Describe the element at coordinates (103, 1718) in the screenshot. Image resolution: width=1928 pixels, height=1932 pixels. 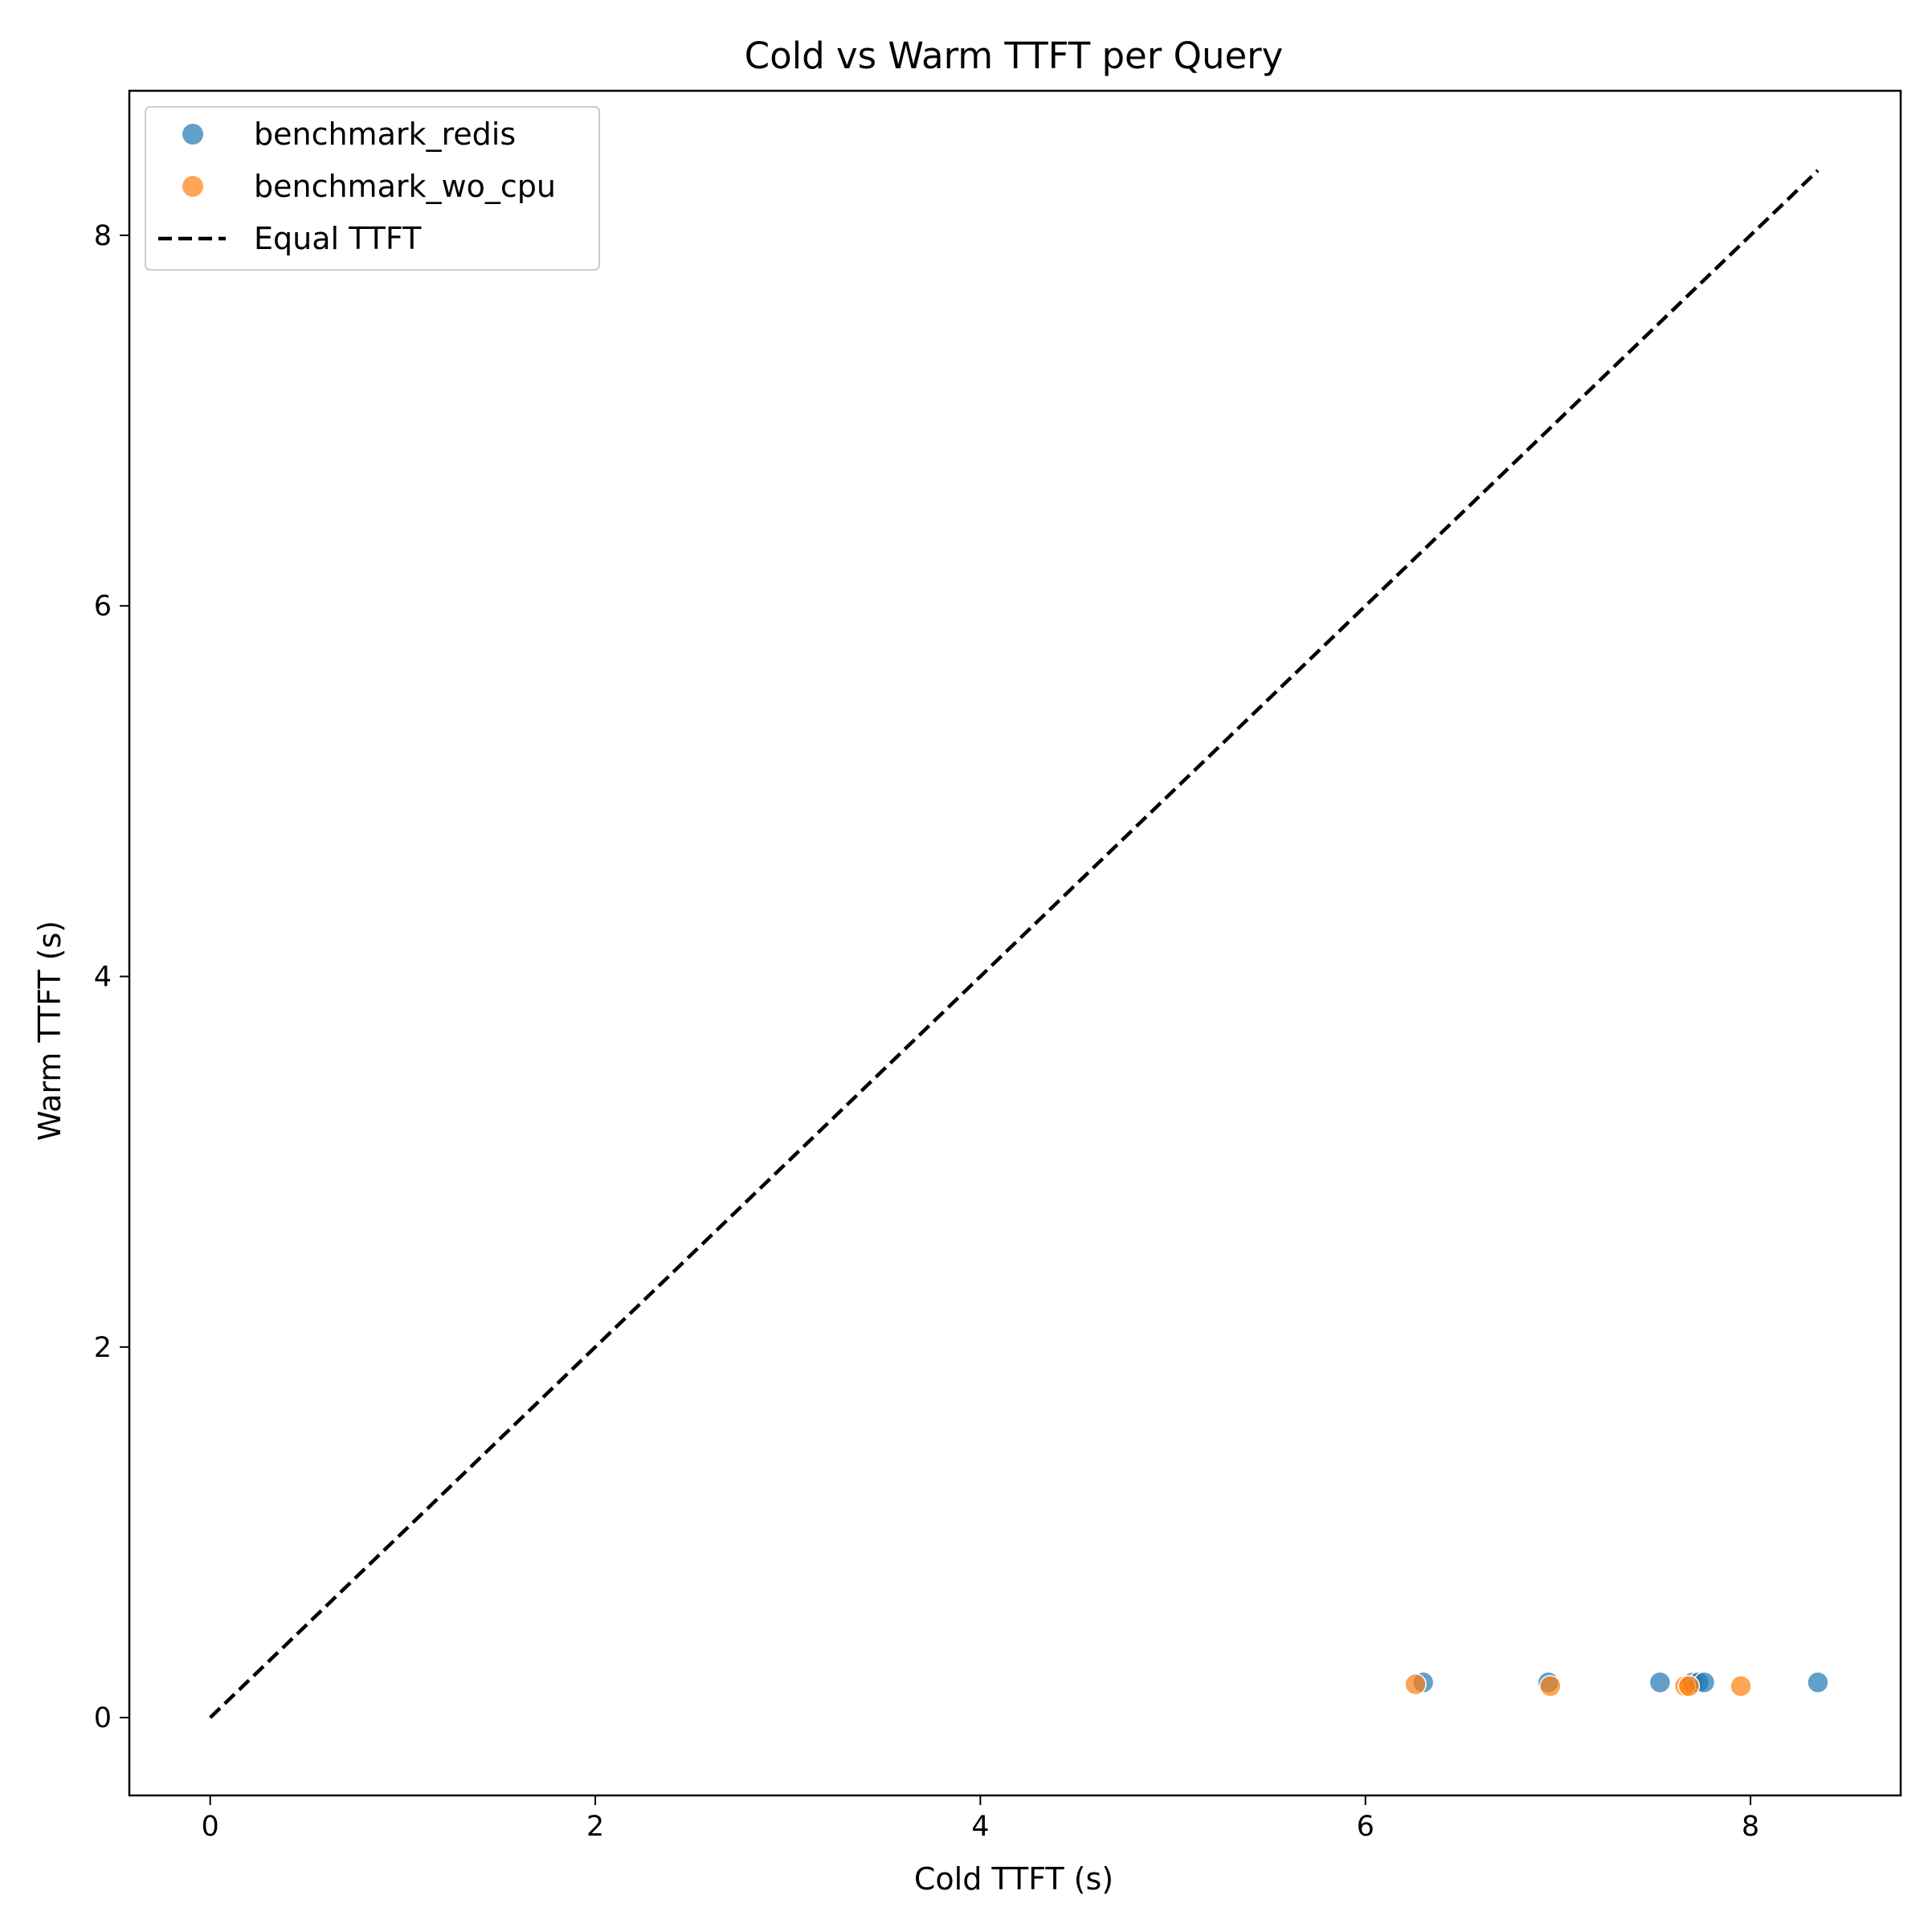
I see `y-tick-label: 0` at that location.